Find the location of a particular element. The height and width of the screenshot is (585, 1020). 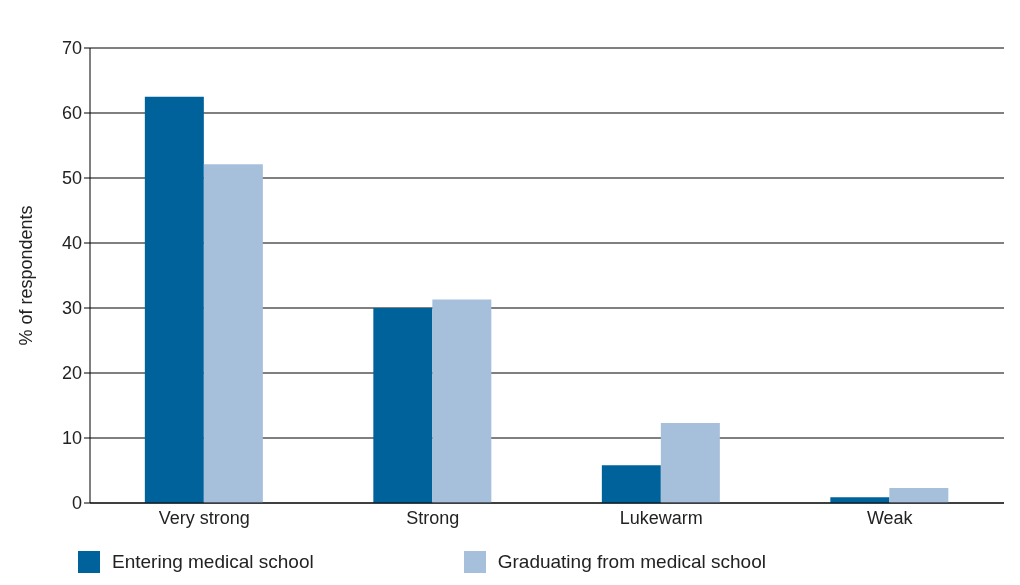

y-tick-label: 60 is located at coordinates (71, 113).